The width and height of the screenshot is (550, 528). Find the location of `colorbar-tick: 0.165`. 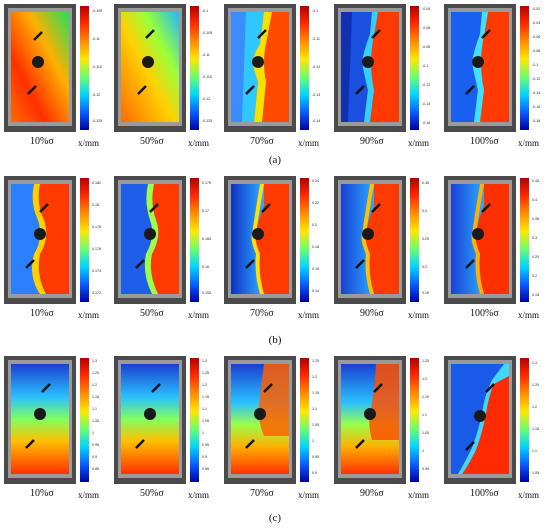

colorbar-tick: 0.165 is located at coordinates (206, 239).